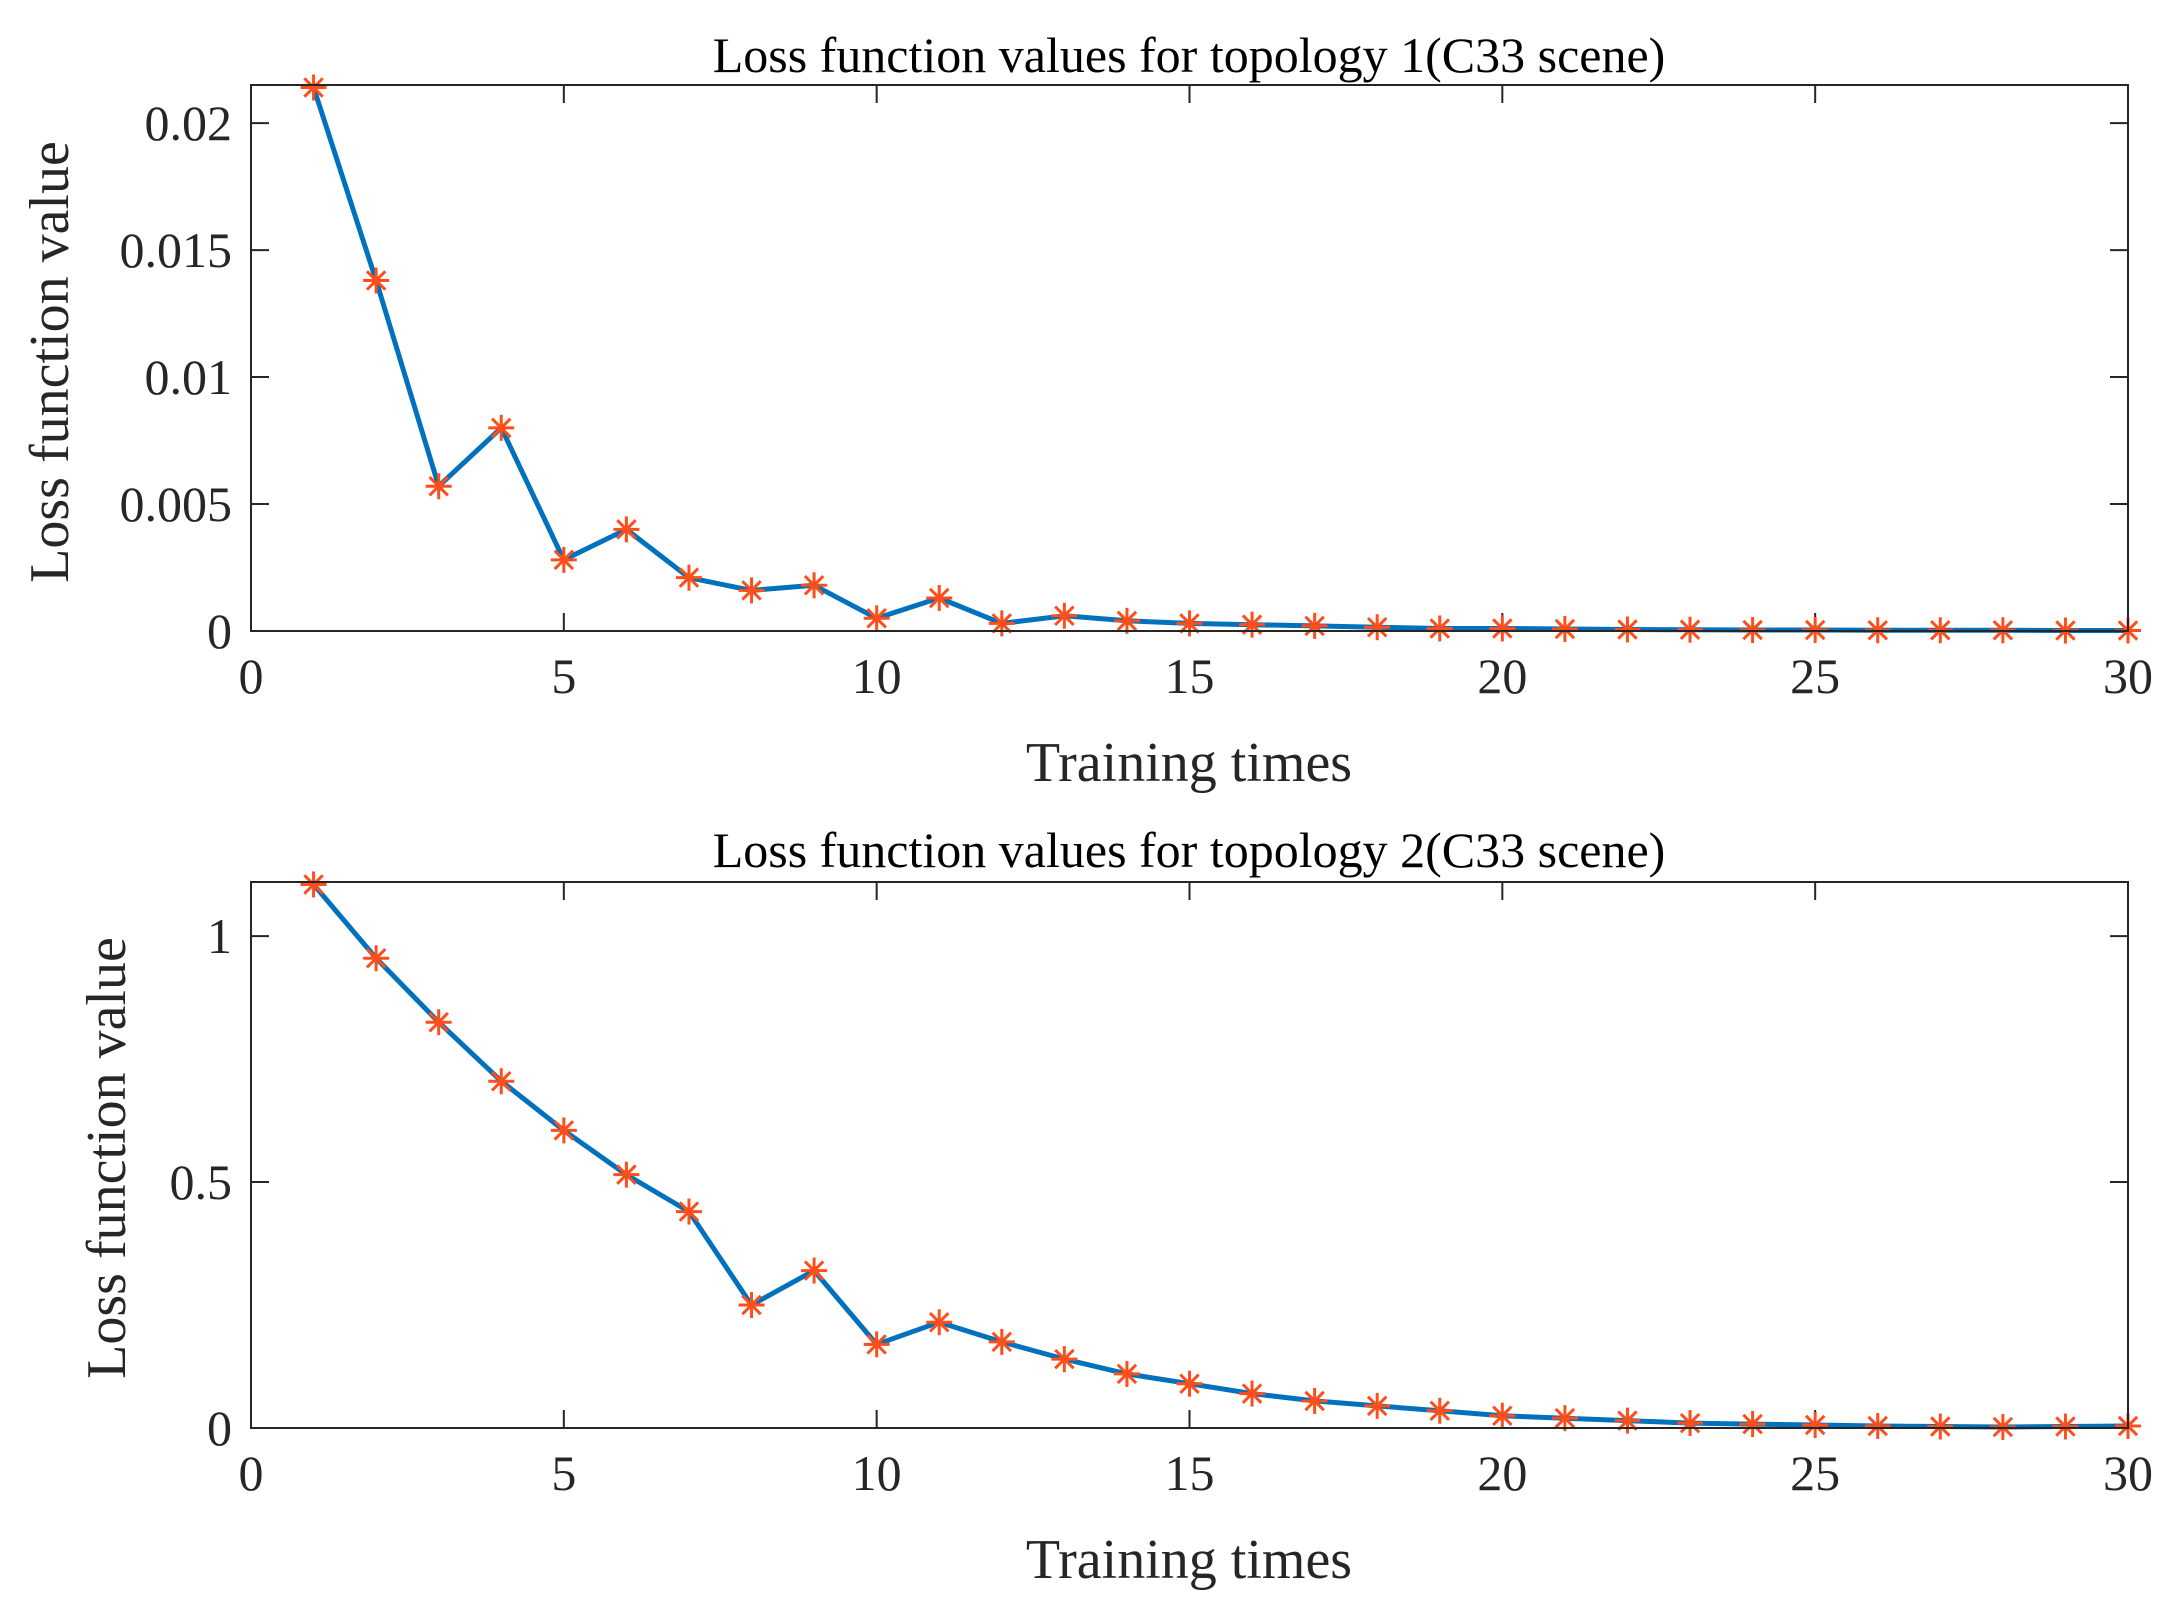 This screenshot has height=1619, width=2171. I want to click on y-tick-label: 1, so click(219, 936).